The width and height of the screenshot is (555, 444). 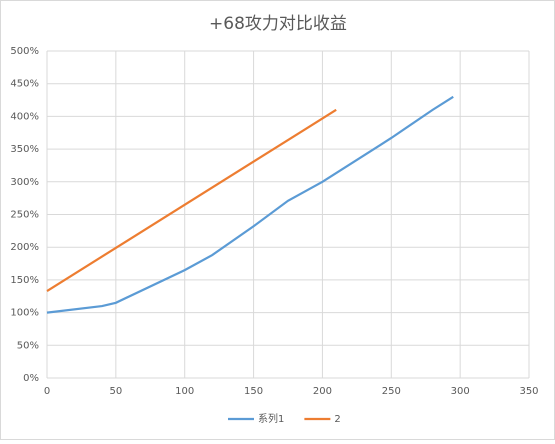 I want to click on x-tick-label: 100, so click(x=184, y=391).